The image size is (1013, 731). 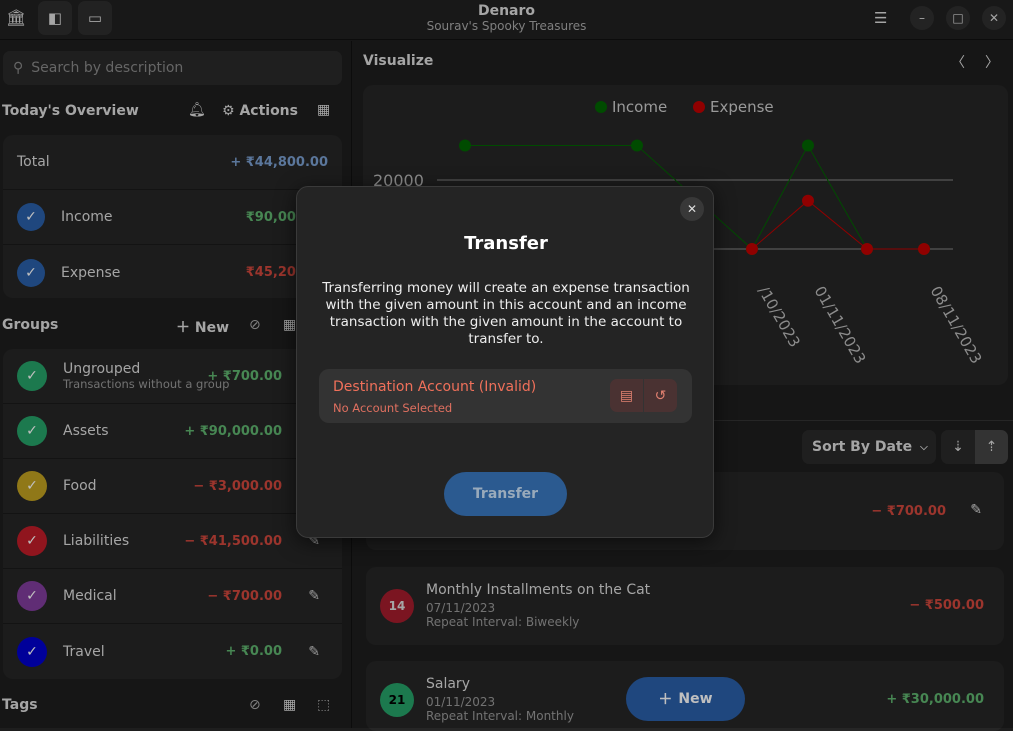 What do you see at coordinates (95, 18) in the screenshot?
I see `window-layout-button: ▭` at bounding box center [95, 18].